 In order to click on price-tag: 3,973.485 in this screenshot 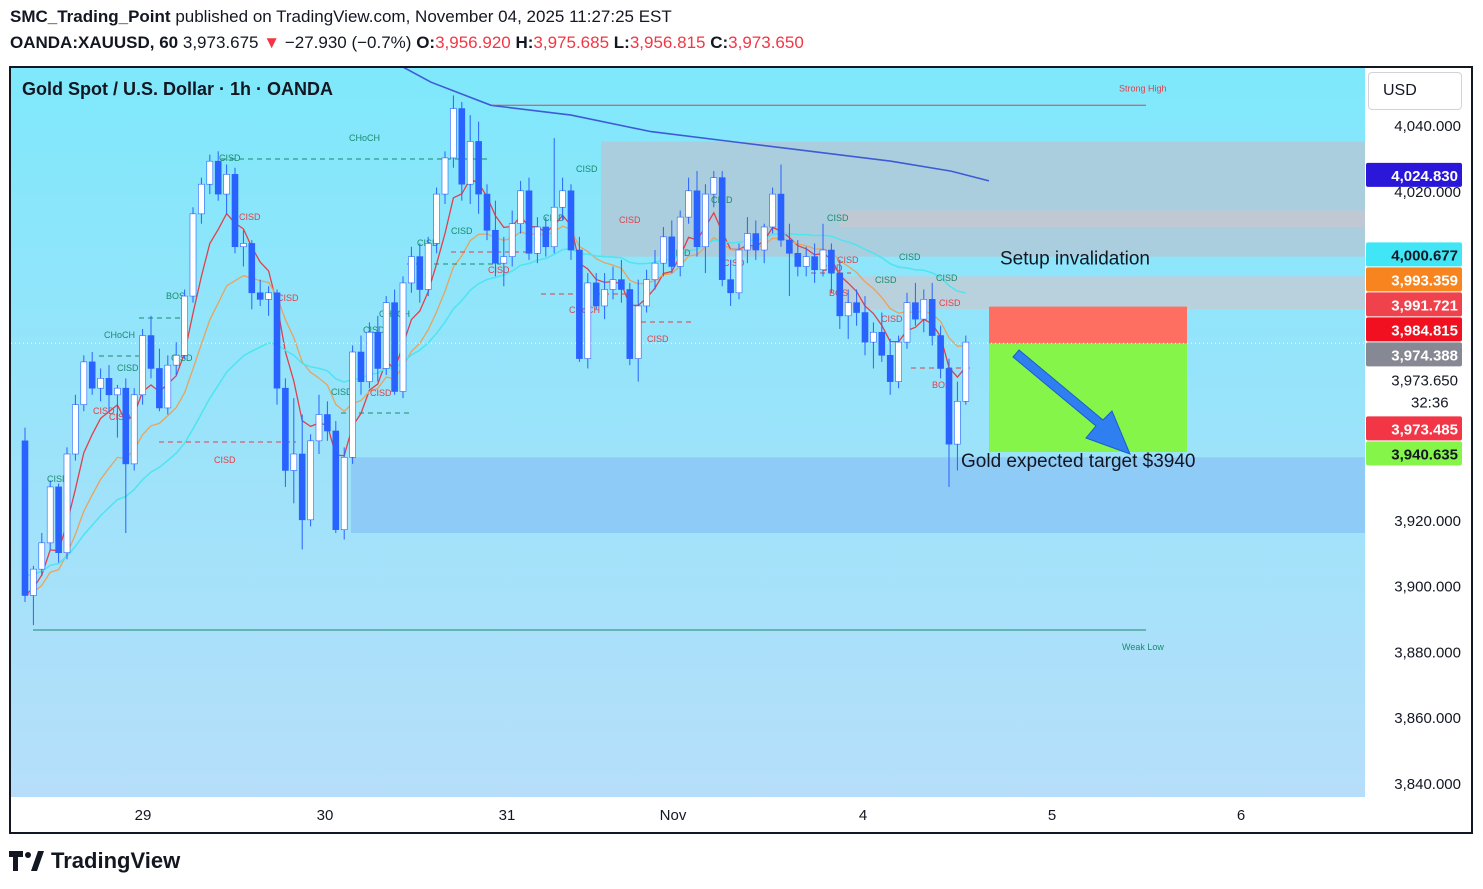, I will do `click(1414, 428)`.